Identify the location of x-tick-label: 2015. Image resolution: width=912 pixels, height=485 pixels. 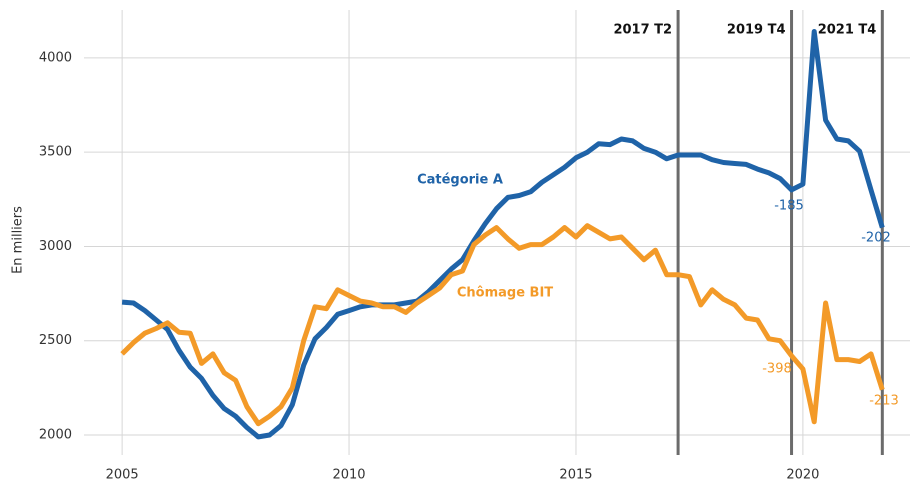
(575, 475).